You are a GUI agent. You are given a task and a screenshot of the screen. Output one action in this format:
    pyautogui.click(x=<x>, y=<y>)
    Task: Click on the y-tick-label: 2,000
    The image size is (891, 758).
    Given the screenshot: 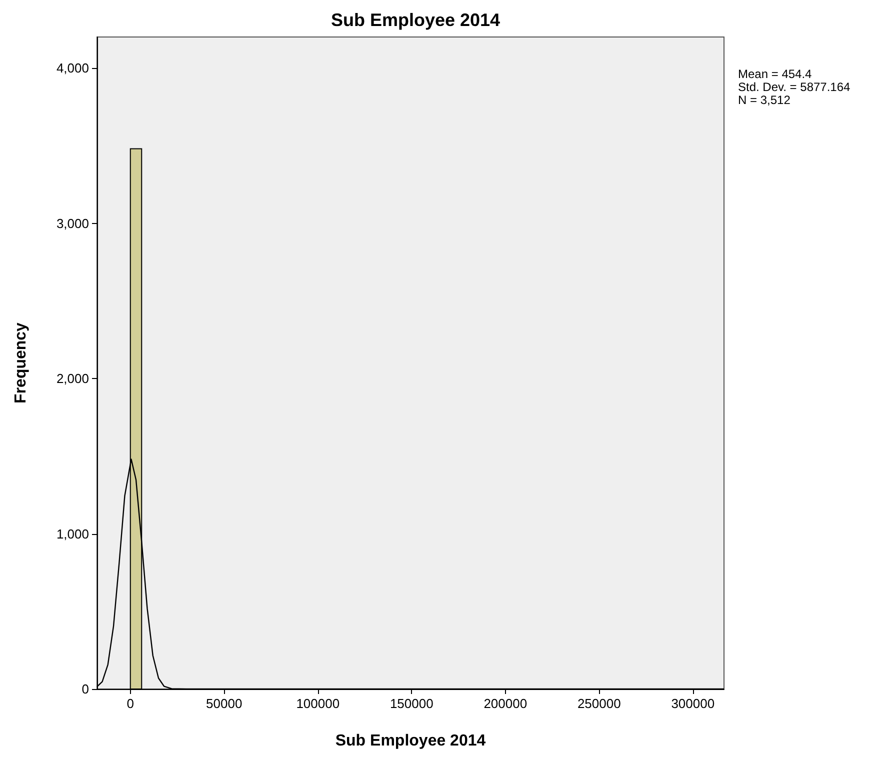 What is the action you would take?
    pyautogui.click(x=72, y=378)
    